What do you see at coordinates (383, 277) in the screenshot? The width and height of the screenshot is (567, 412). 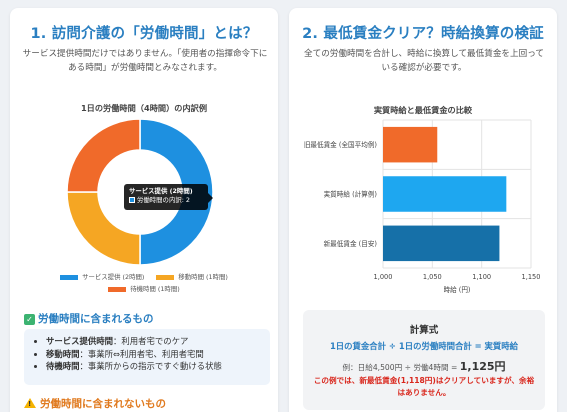 I see `x-tick-label: 1,000` at bounding box center [383, 277].